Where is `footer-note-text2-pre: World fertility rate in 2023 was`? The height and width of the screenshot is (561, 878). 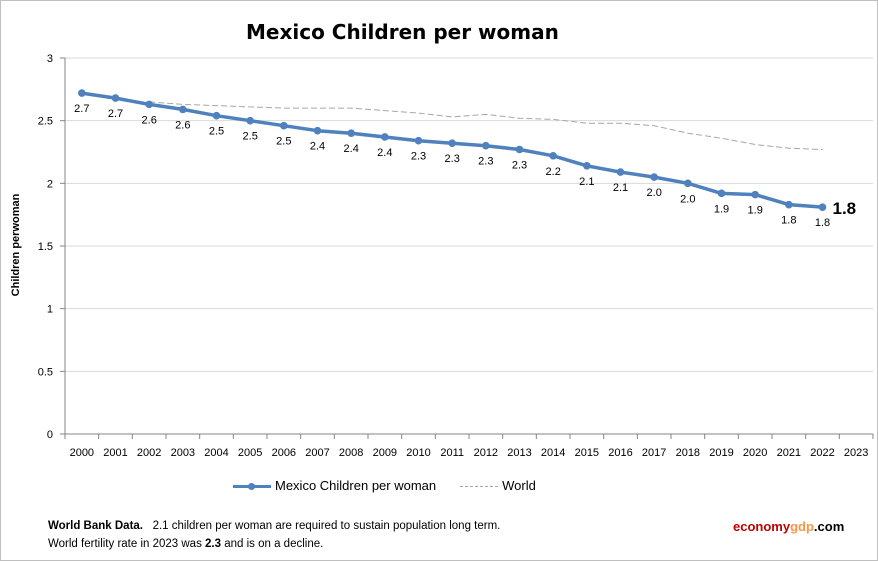 footer-note-text2-pre: World fertility rate in 2023 was is located at coordinates (127, 544).